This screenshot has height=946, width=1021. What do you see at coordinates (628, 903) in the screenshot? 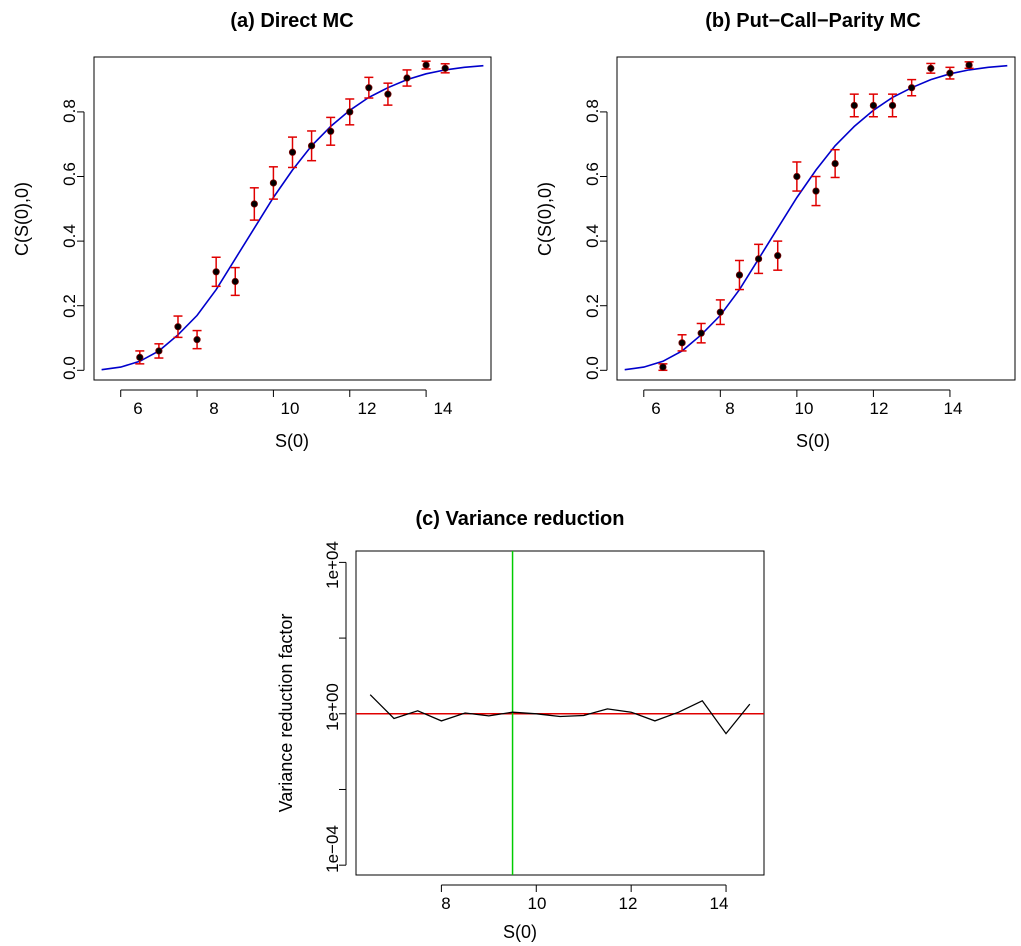
I see `panel-c-xtick-label: 12` at bounding box center [628, 903].